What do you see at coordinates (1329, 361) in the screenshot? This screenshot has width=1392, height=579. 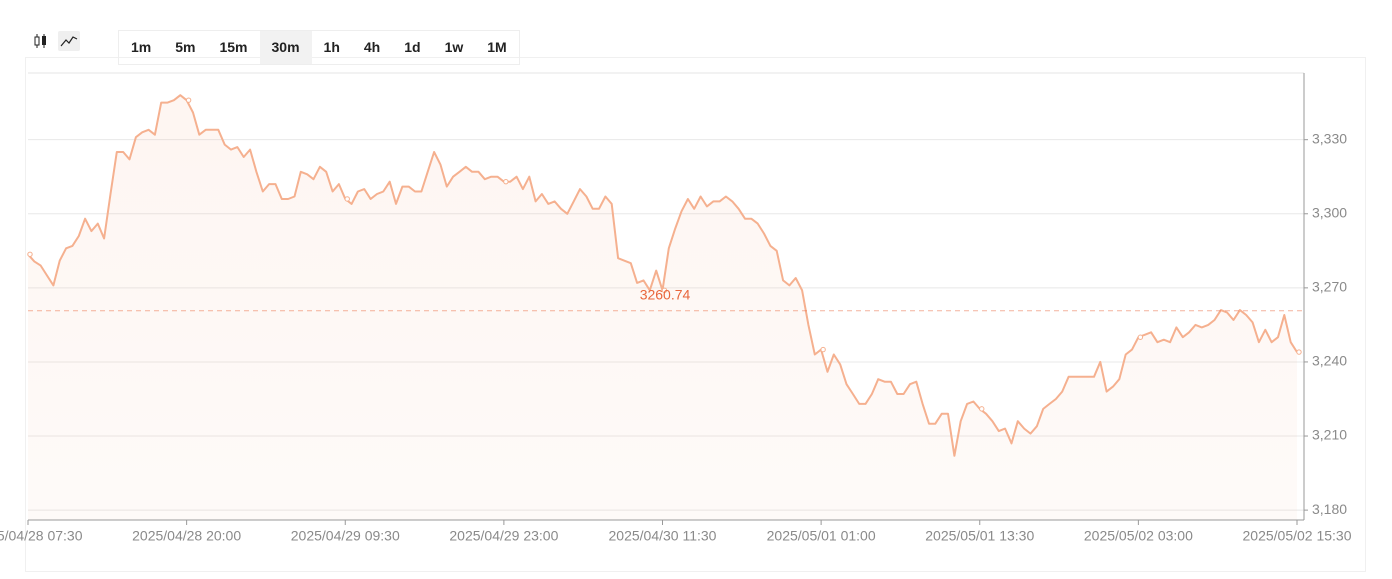 I see `y-tick-label: 3,240` at bounding box center [1329, 361].